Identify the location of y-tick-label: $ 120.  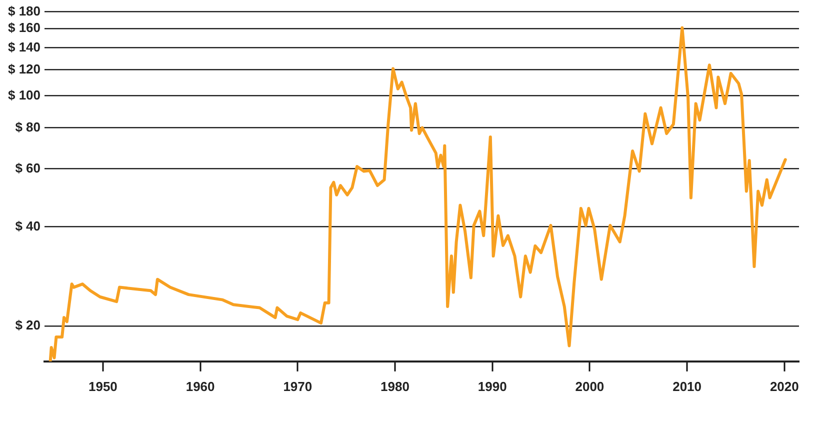
(24, 68).